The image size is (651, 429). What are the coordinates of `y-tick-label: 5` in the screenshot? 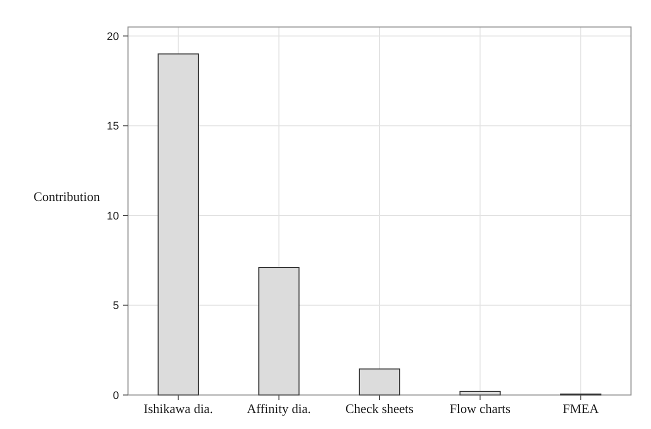 It's located at (115, 306).